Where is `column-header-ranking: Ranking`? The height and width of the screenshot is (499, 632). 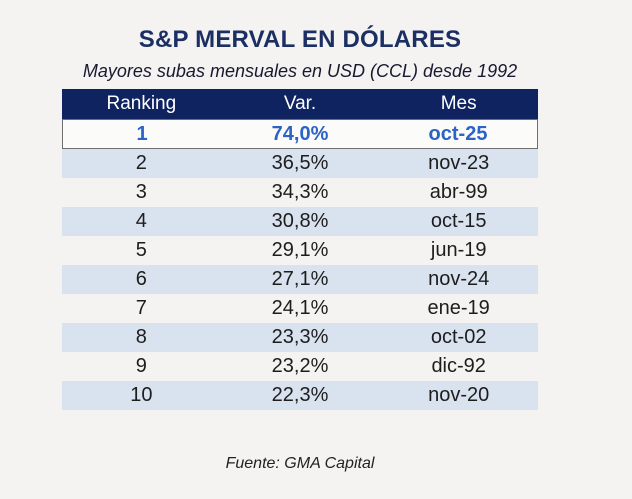
column-header-ranking: Ranking is located at coordinates (141, 103).